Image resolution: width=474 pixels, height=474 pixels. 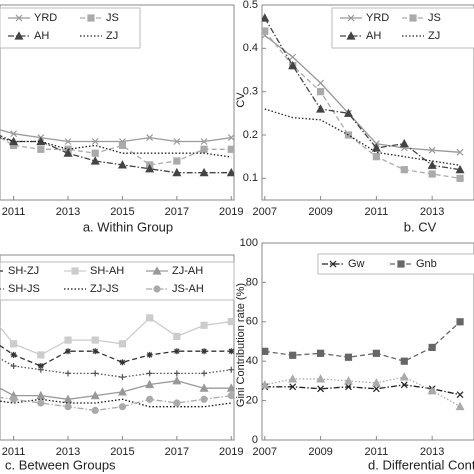 I want to click on series-group, so click(x=117, y=153).